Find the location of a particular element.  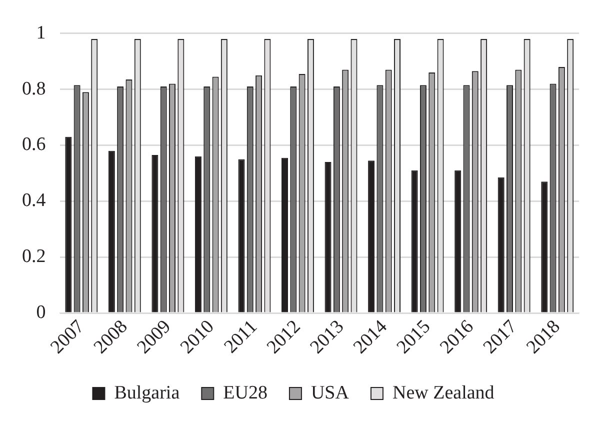

y-tick-label: 0.4 is located at coordinates (34, 201).